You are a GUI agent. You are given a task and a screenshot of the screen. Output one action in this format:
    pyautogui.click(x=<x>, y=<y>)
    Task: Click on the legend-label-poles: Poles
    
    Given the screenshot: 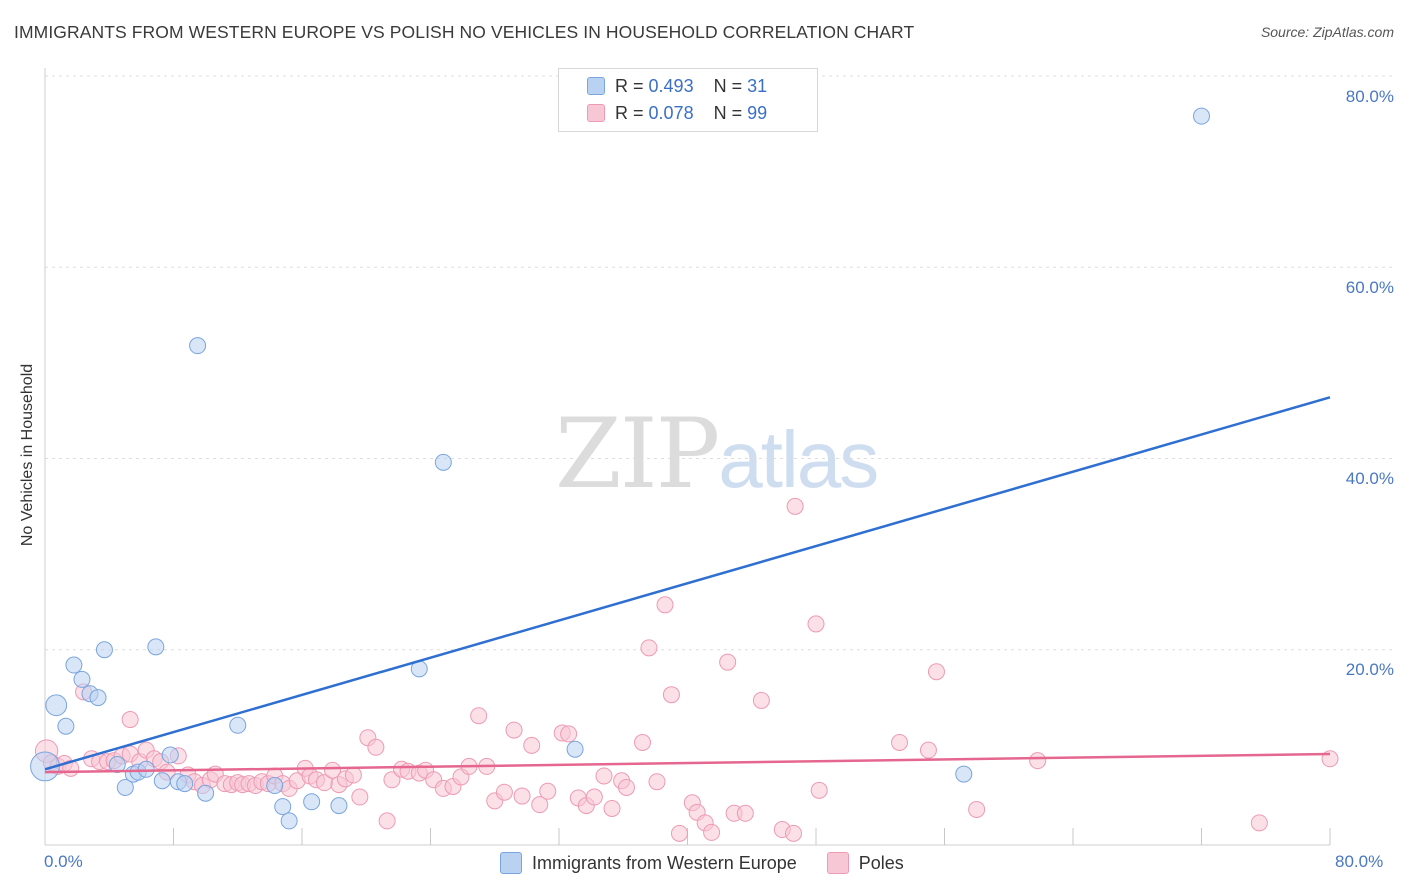 What is the action you would take?
    pyautogui.click(x=881, y=862)
    